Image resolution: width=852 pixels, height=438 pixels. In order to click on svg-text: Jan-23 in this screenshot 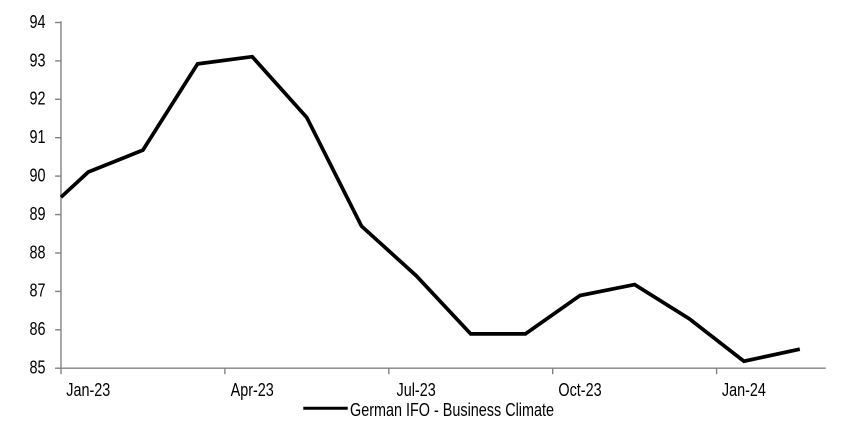, I will do `click(88, 390)`.